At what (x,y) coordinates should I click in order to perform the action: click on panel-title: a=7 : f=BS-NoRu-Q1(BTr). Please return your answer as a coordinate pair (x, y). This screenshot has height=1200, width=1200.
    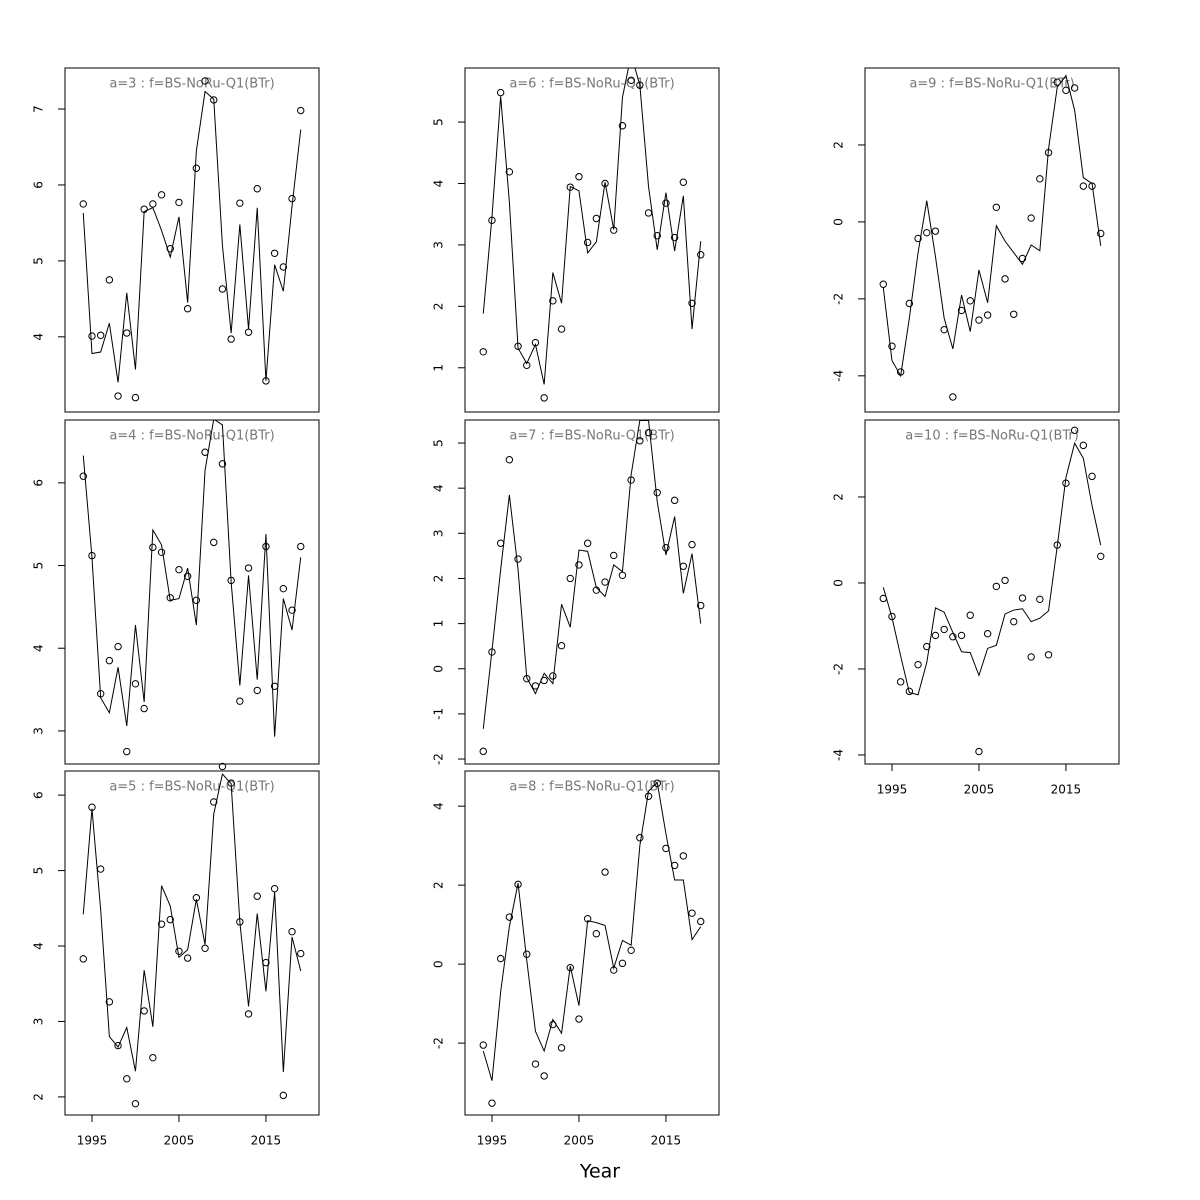
    Looking at the image, I should click on (591, 436).